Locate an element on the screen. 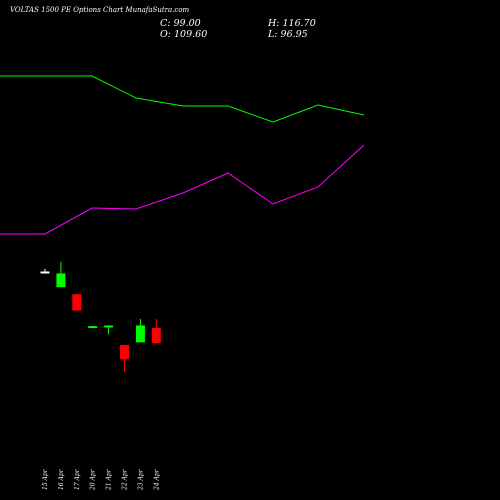  x-tick-label: 22 Apr is located at coordinates (125, 479).